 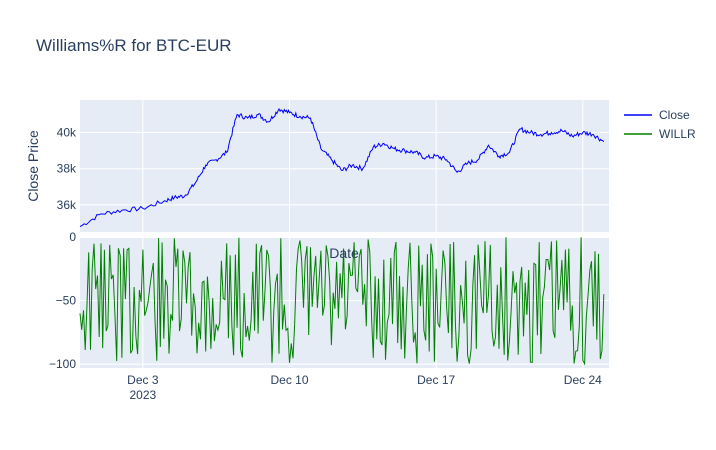 What do you see at coordinates (660, 124) in the screenshot?
I see `legend: Close WILLR` at bounding box center [660, 124].